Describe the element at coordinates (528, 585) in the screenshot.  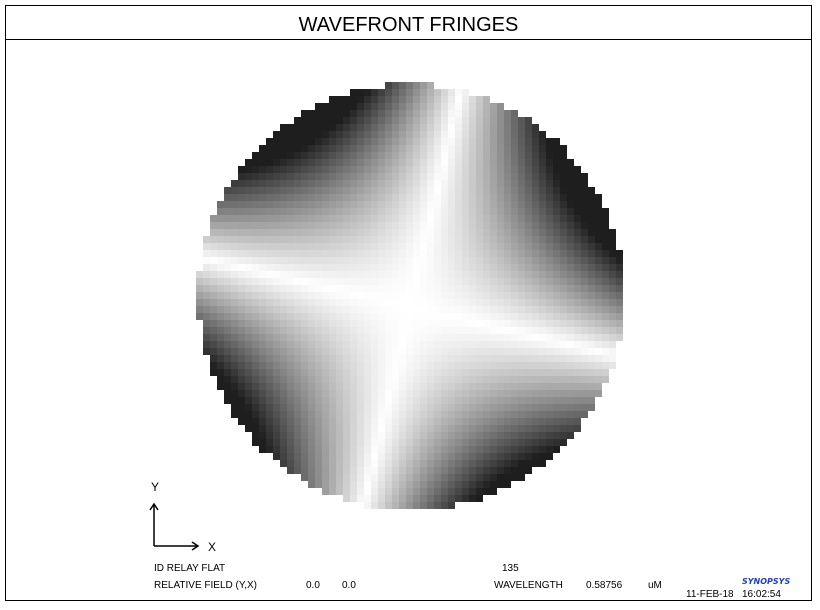
I see `wavelength-label: WAVELENGTH` at that location.